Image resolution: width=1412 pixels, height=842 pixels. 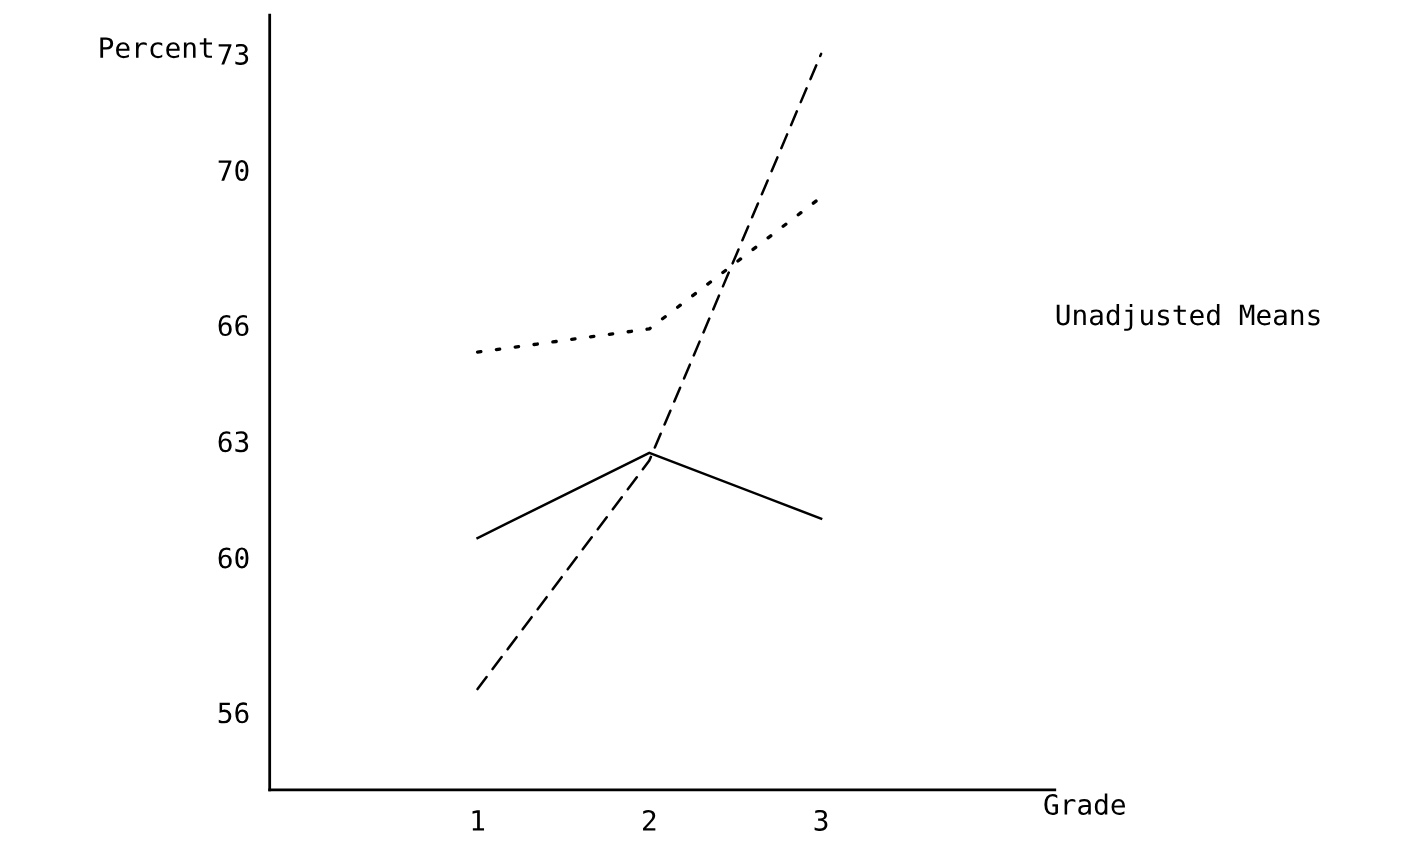 What do you see at coordinates (233, 171) in the screenshot?
I see `y-tick-label: 70` at bounding box center [233, 171].